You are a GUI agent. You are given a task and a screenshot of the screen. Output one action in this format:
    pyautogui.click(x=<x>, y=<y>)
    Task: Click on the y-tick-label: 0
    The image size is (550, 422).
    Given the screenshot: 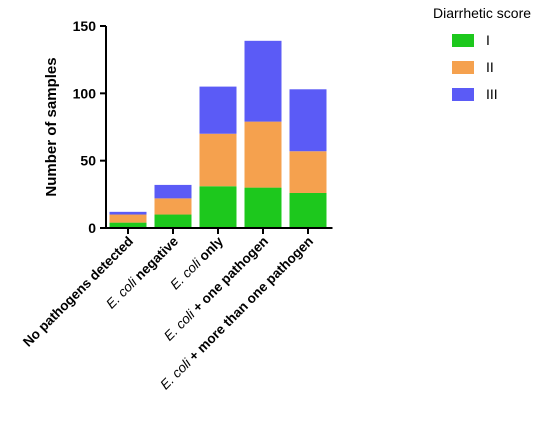 What is the action you would take?
    pyautogui.click(x=92, y=228)
    